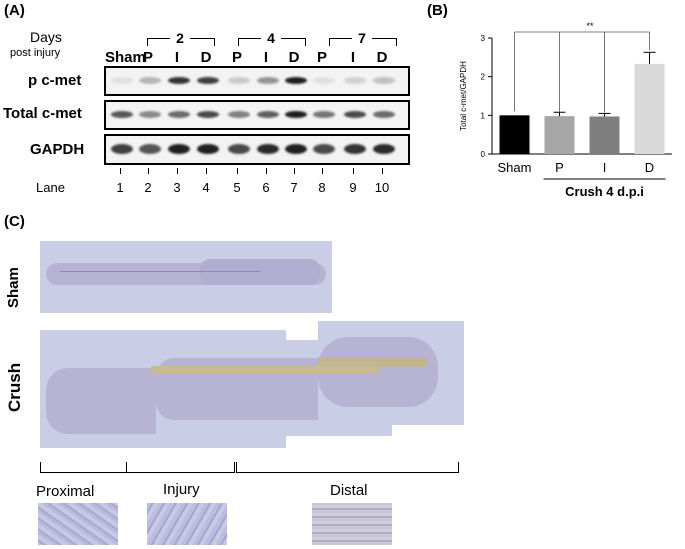 Image resolution: width=685 pixels, height=549 pixels. I want to click on y-tick-label: 2, so click(483, 77).